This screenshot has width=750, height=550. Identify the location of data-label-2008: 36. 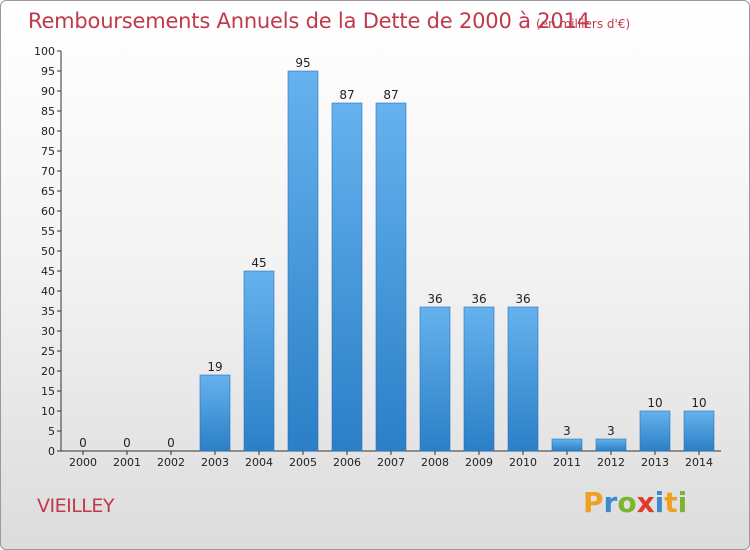
(434, 299).